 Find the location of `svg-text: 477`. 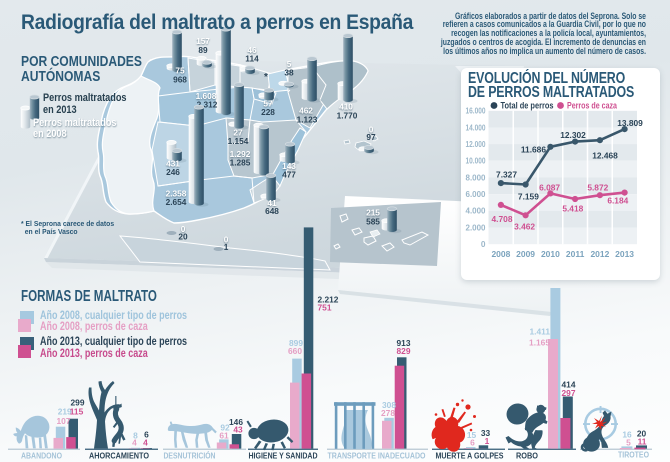

svg-text: 477 is located at coordinates (289, 175).